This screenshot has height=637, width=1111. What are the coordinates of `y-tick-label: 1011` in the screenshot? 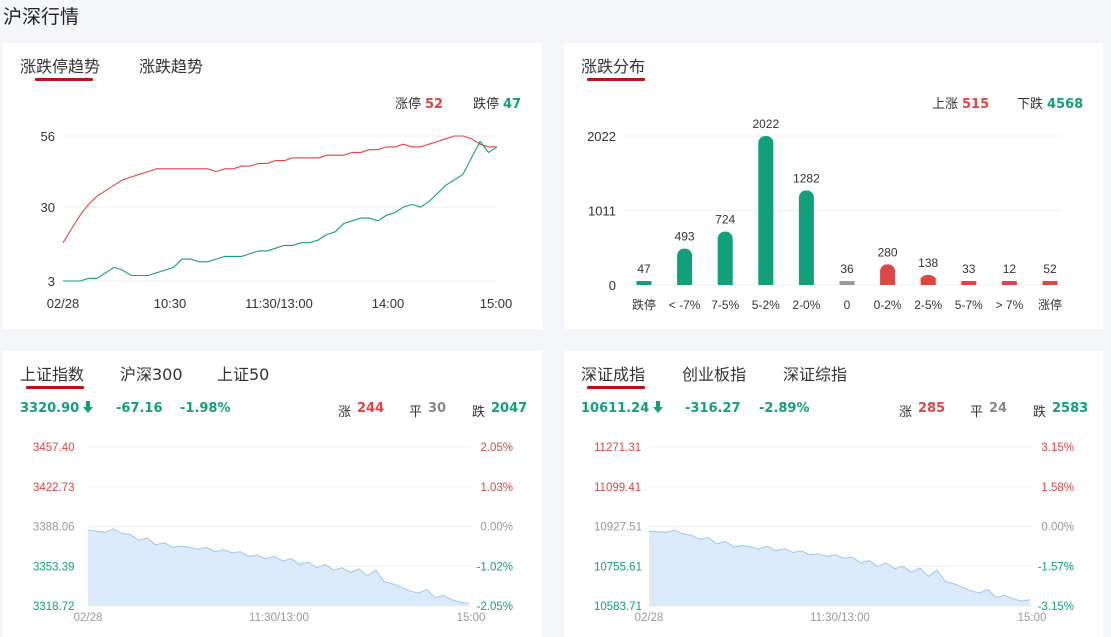 It's located at (602, 211).